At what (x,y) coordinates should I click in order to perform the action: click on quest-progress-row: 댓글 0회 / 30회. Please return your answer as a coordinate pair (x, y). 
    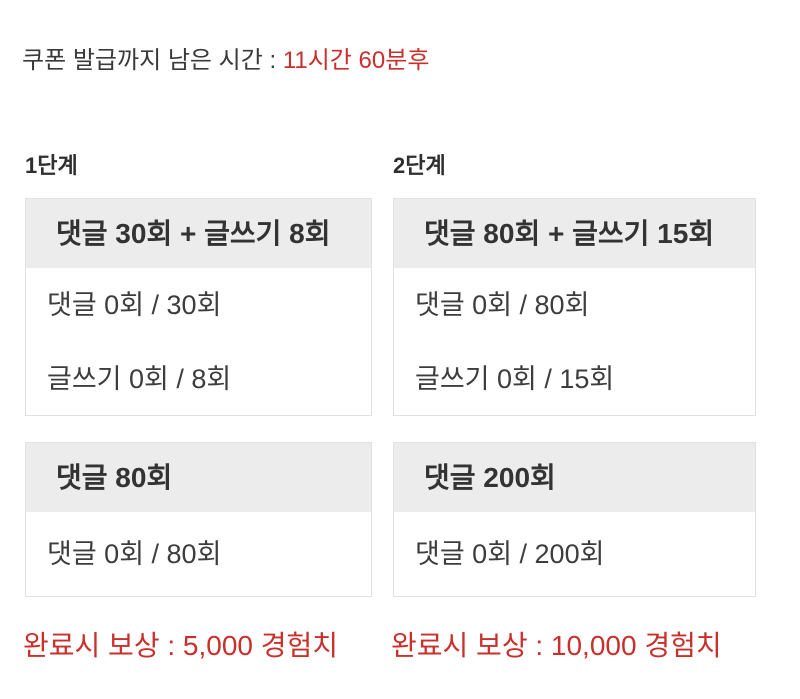
    Looking at the image, I should click on (134, 305).